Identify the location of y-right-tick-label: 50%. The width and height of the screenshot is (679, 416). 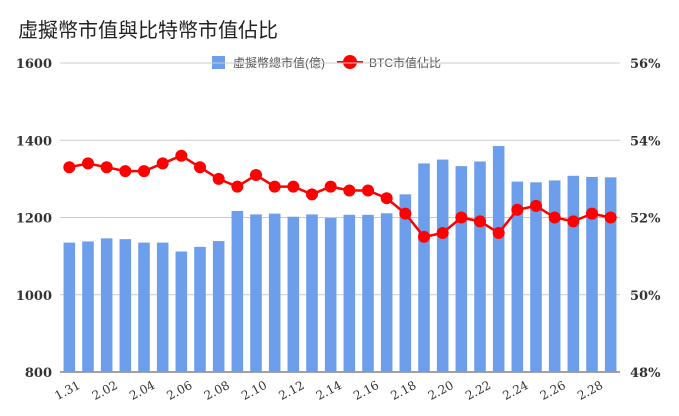
(645, 296).